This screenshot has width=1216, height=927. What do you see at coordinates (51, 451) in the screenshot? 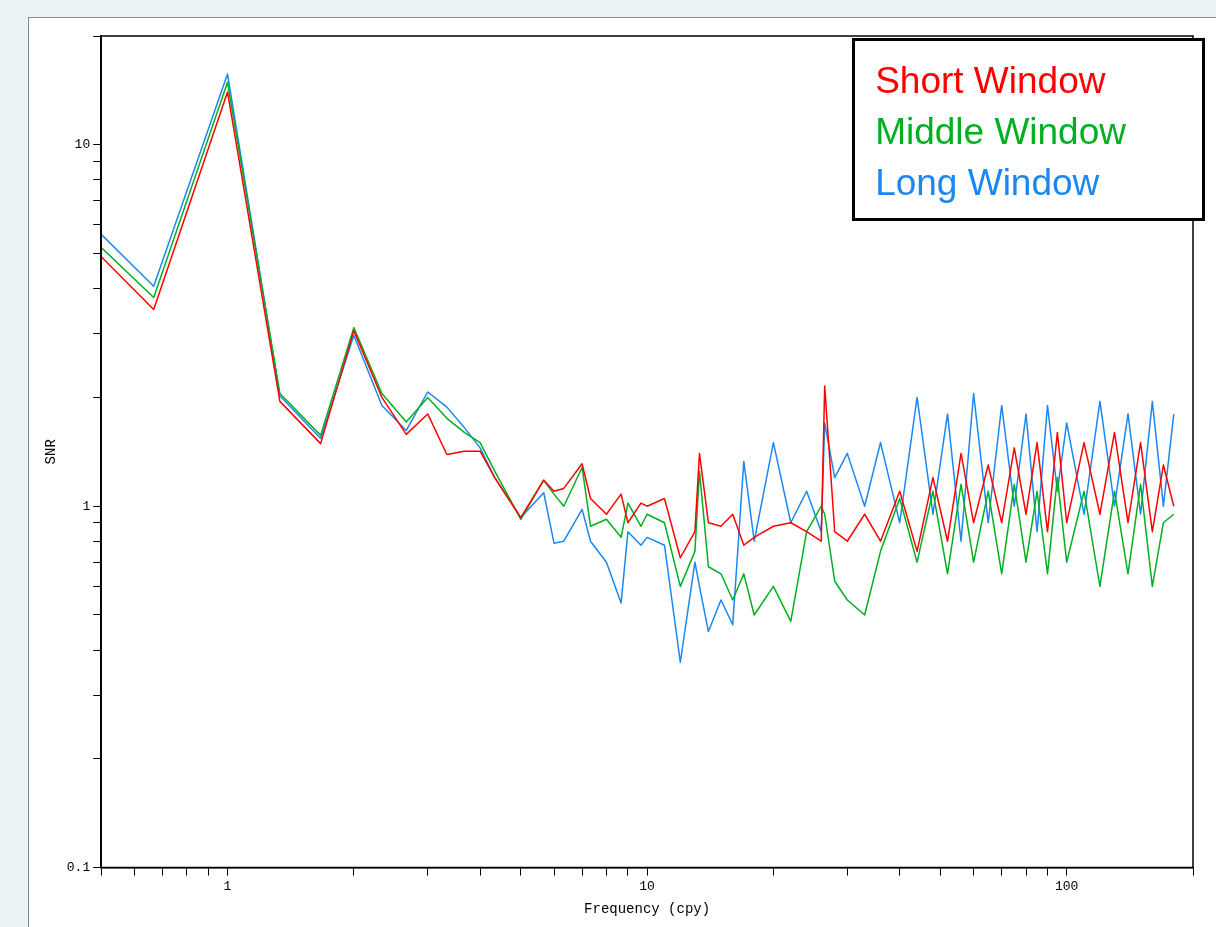
I see `y-axis-title: SNR` at bounding box center [51, 451].